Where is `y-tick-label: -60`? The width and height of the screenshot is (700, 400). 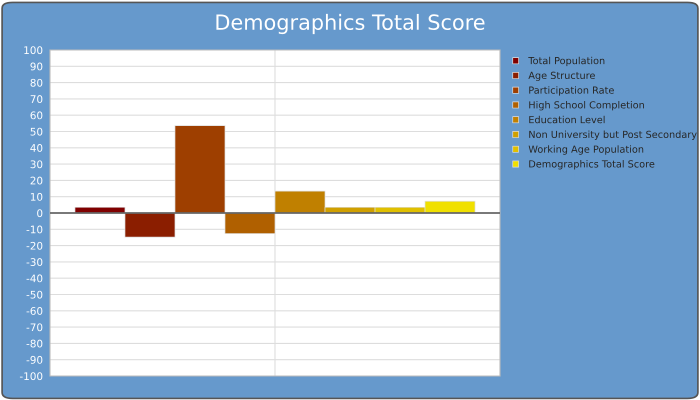
y-tick-label: -60 is located at coordinates (34, 311).